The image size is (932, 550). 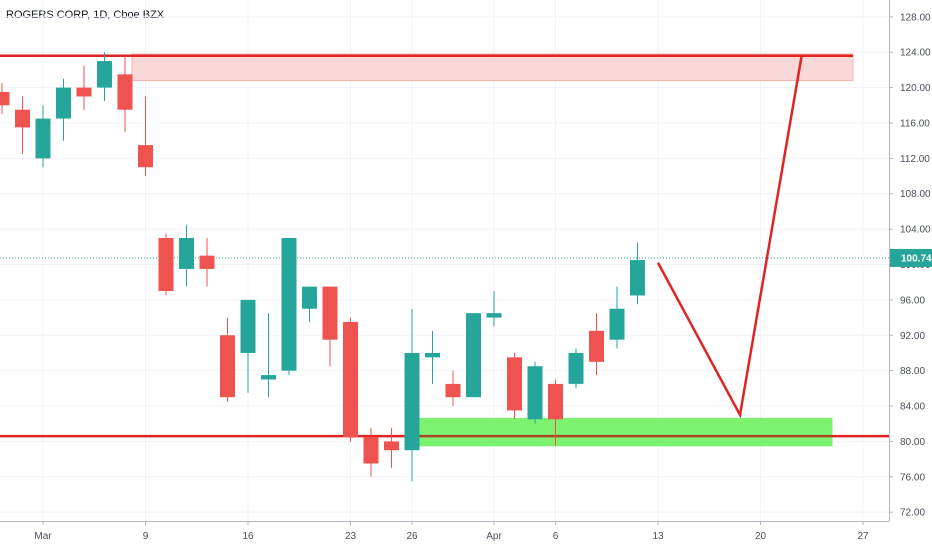 What do you see at coordinates (863, 536) in the screenshot?
I see `time-tick-label: 27` at bounding box center [863, 536].